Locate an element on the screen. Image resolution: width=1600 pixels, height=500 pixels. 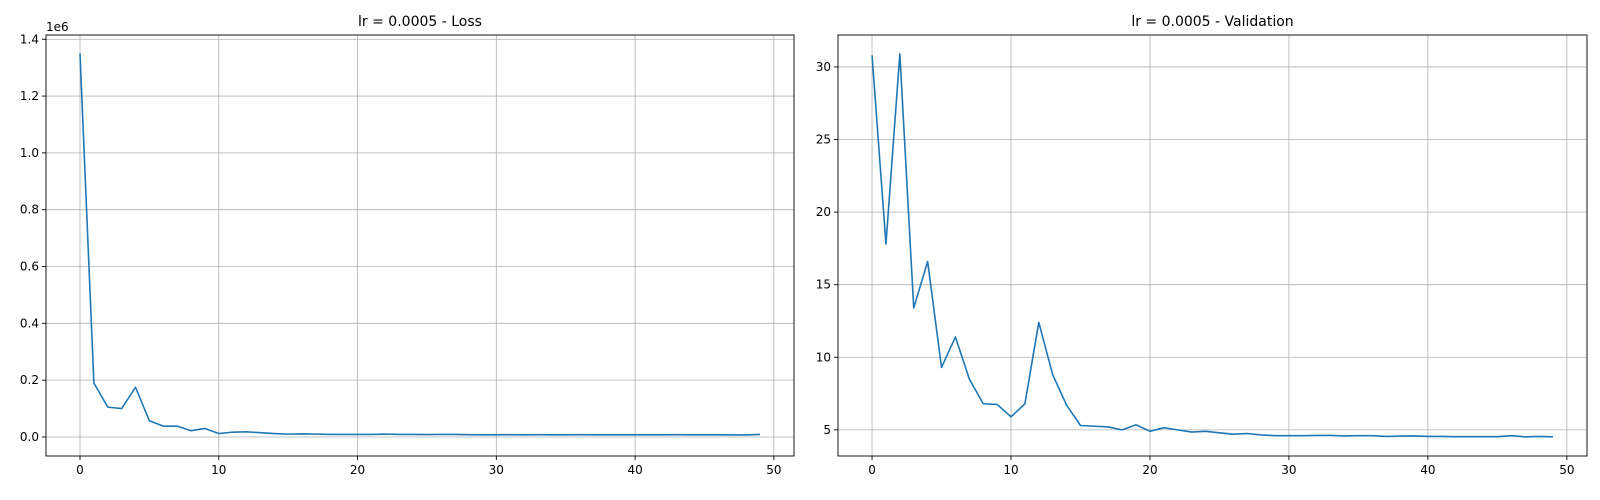
loss-chart-x-tick-label: 50 is located at coordinates (773, 470).